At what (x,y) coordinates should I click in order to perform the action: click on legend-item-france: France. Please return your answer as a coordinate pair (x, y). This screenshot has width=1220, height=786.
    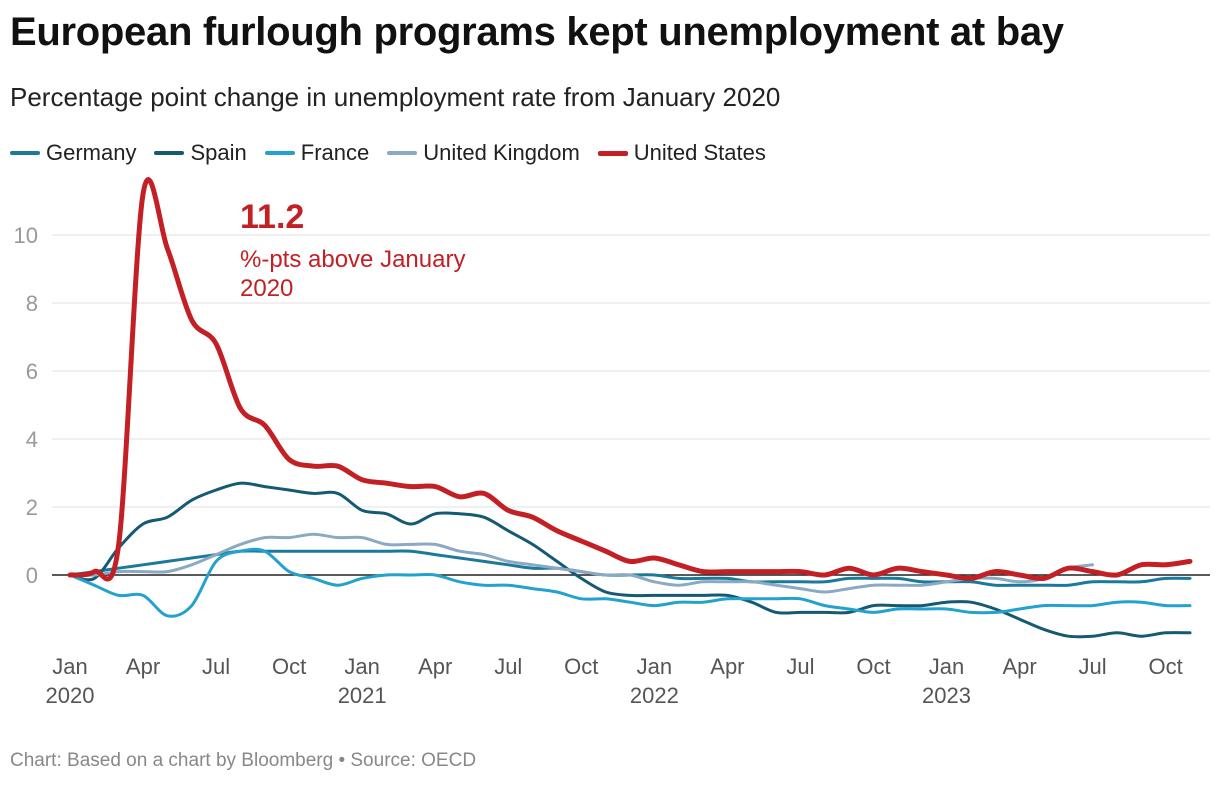
    Looking at the image, I should click on (317, 153).